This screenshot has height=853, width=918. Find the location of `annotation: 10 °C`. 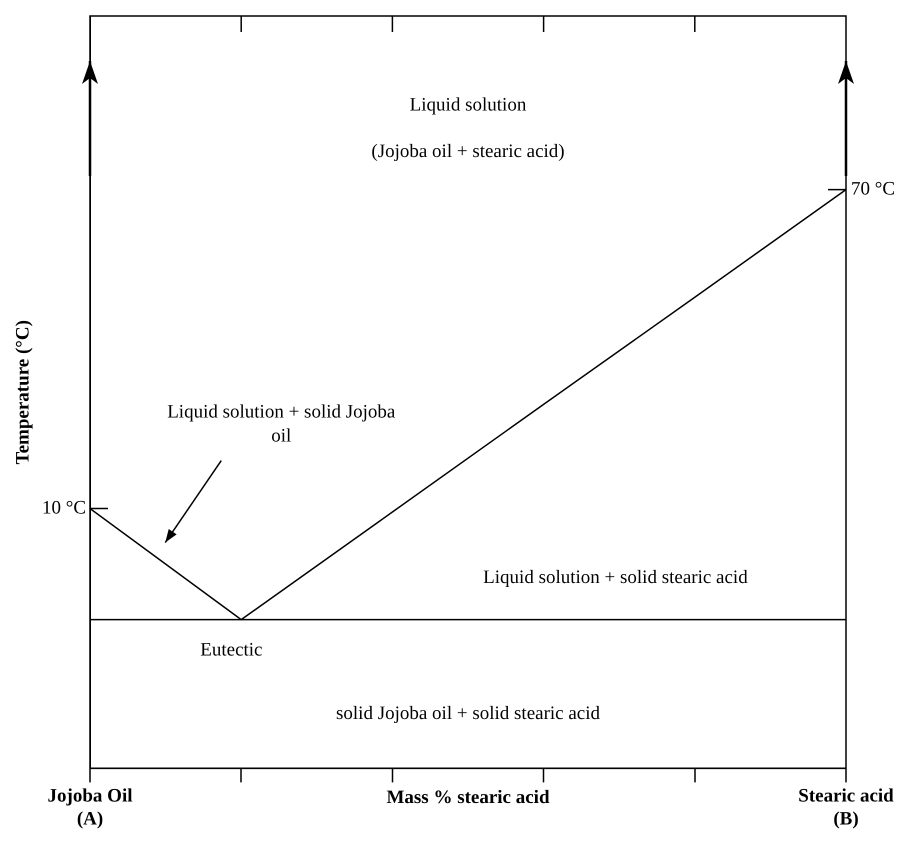

annotation: 10 °C is located at coordinates (64, 508).